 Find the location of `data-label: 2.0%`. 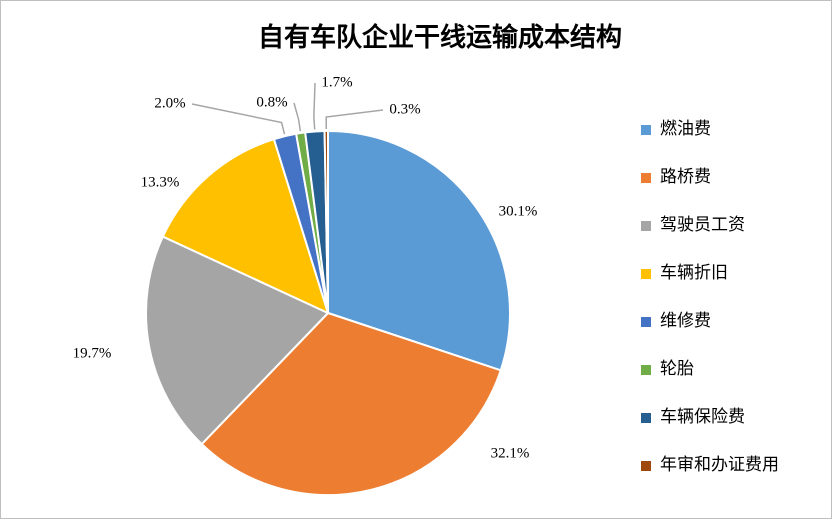

data-label: 2.0% is located at coordinates (169, 103).